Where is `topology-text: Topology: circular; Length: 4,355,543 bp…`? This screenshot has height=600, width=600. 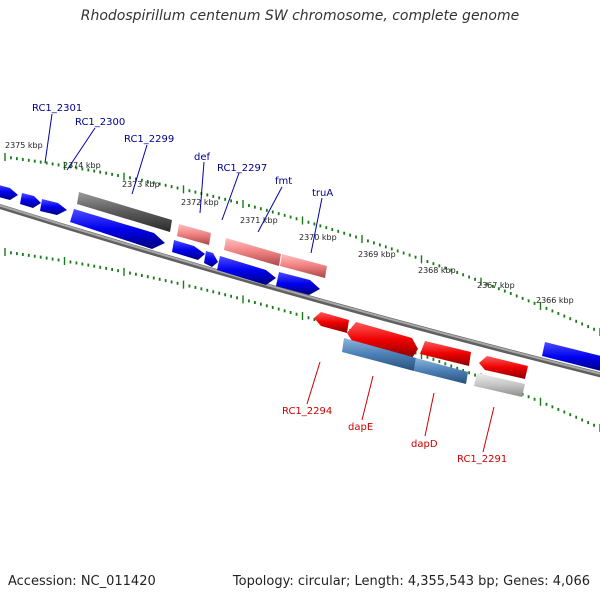 topology-text: Topology: circular; Length: 4,355,543 bp… is located at coordinates (411, 581).